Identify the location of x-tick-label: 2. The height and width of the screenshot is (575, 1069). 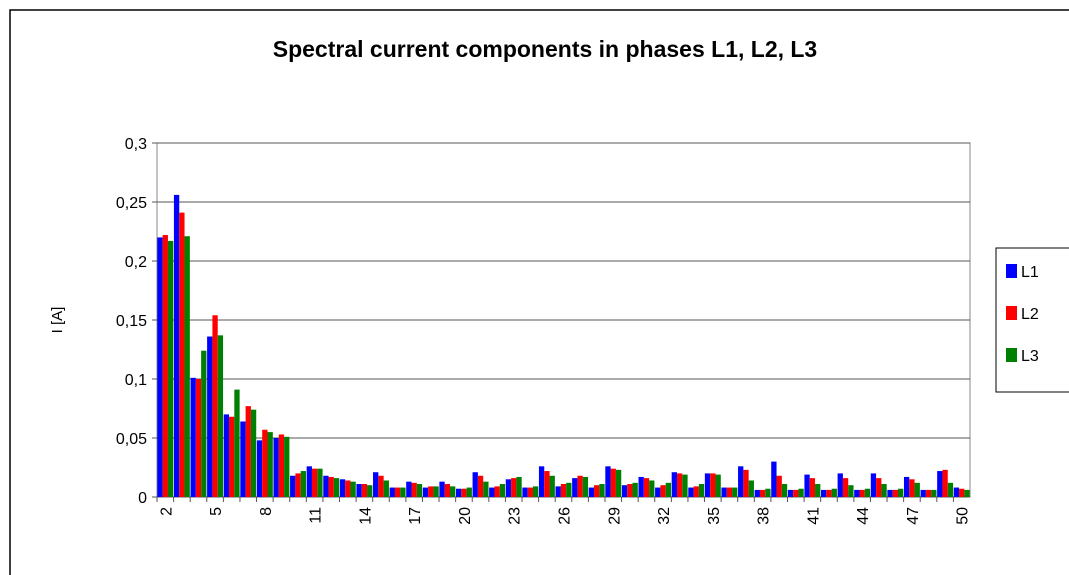
(166, 511).